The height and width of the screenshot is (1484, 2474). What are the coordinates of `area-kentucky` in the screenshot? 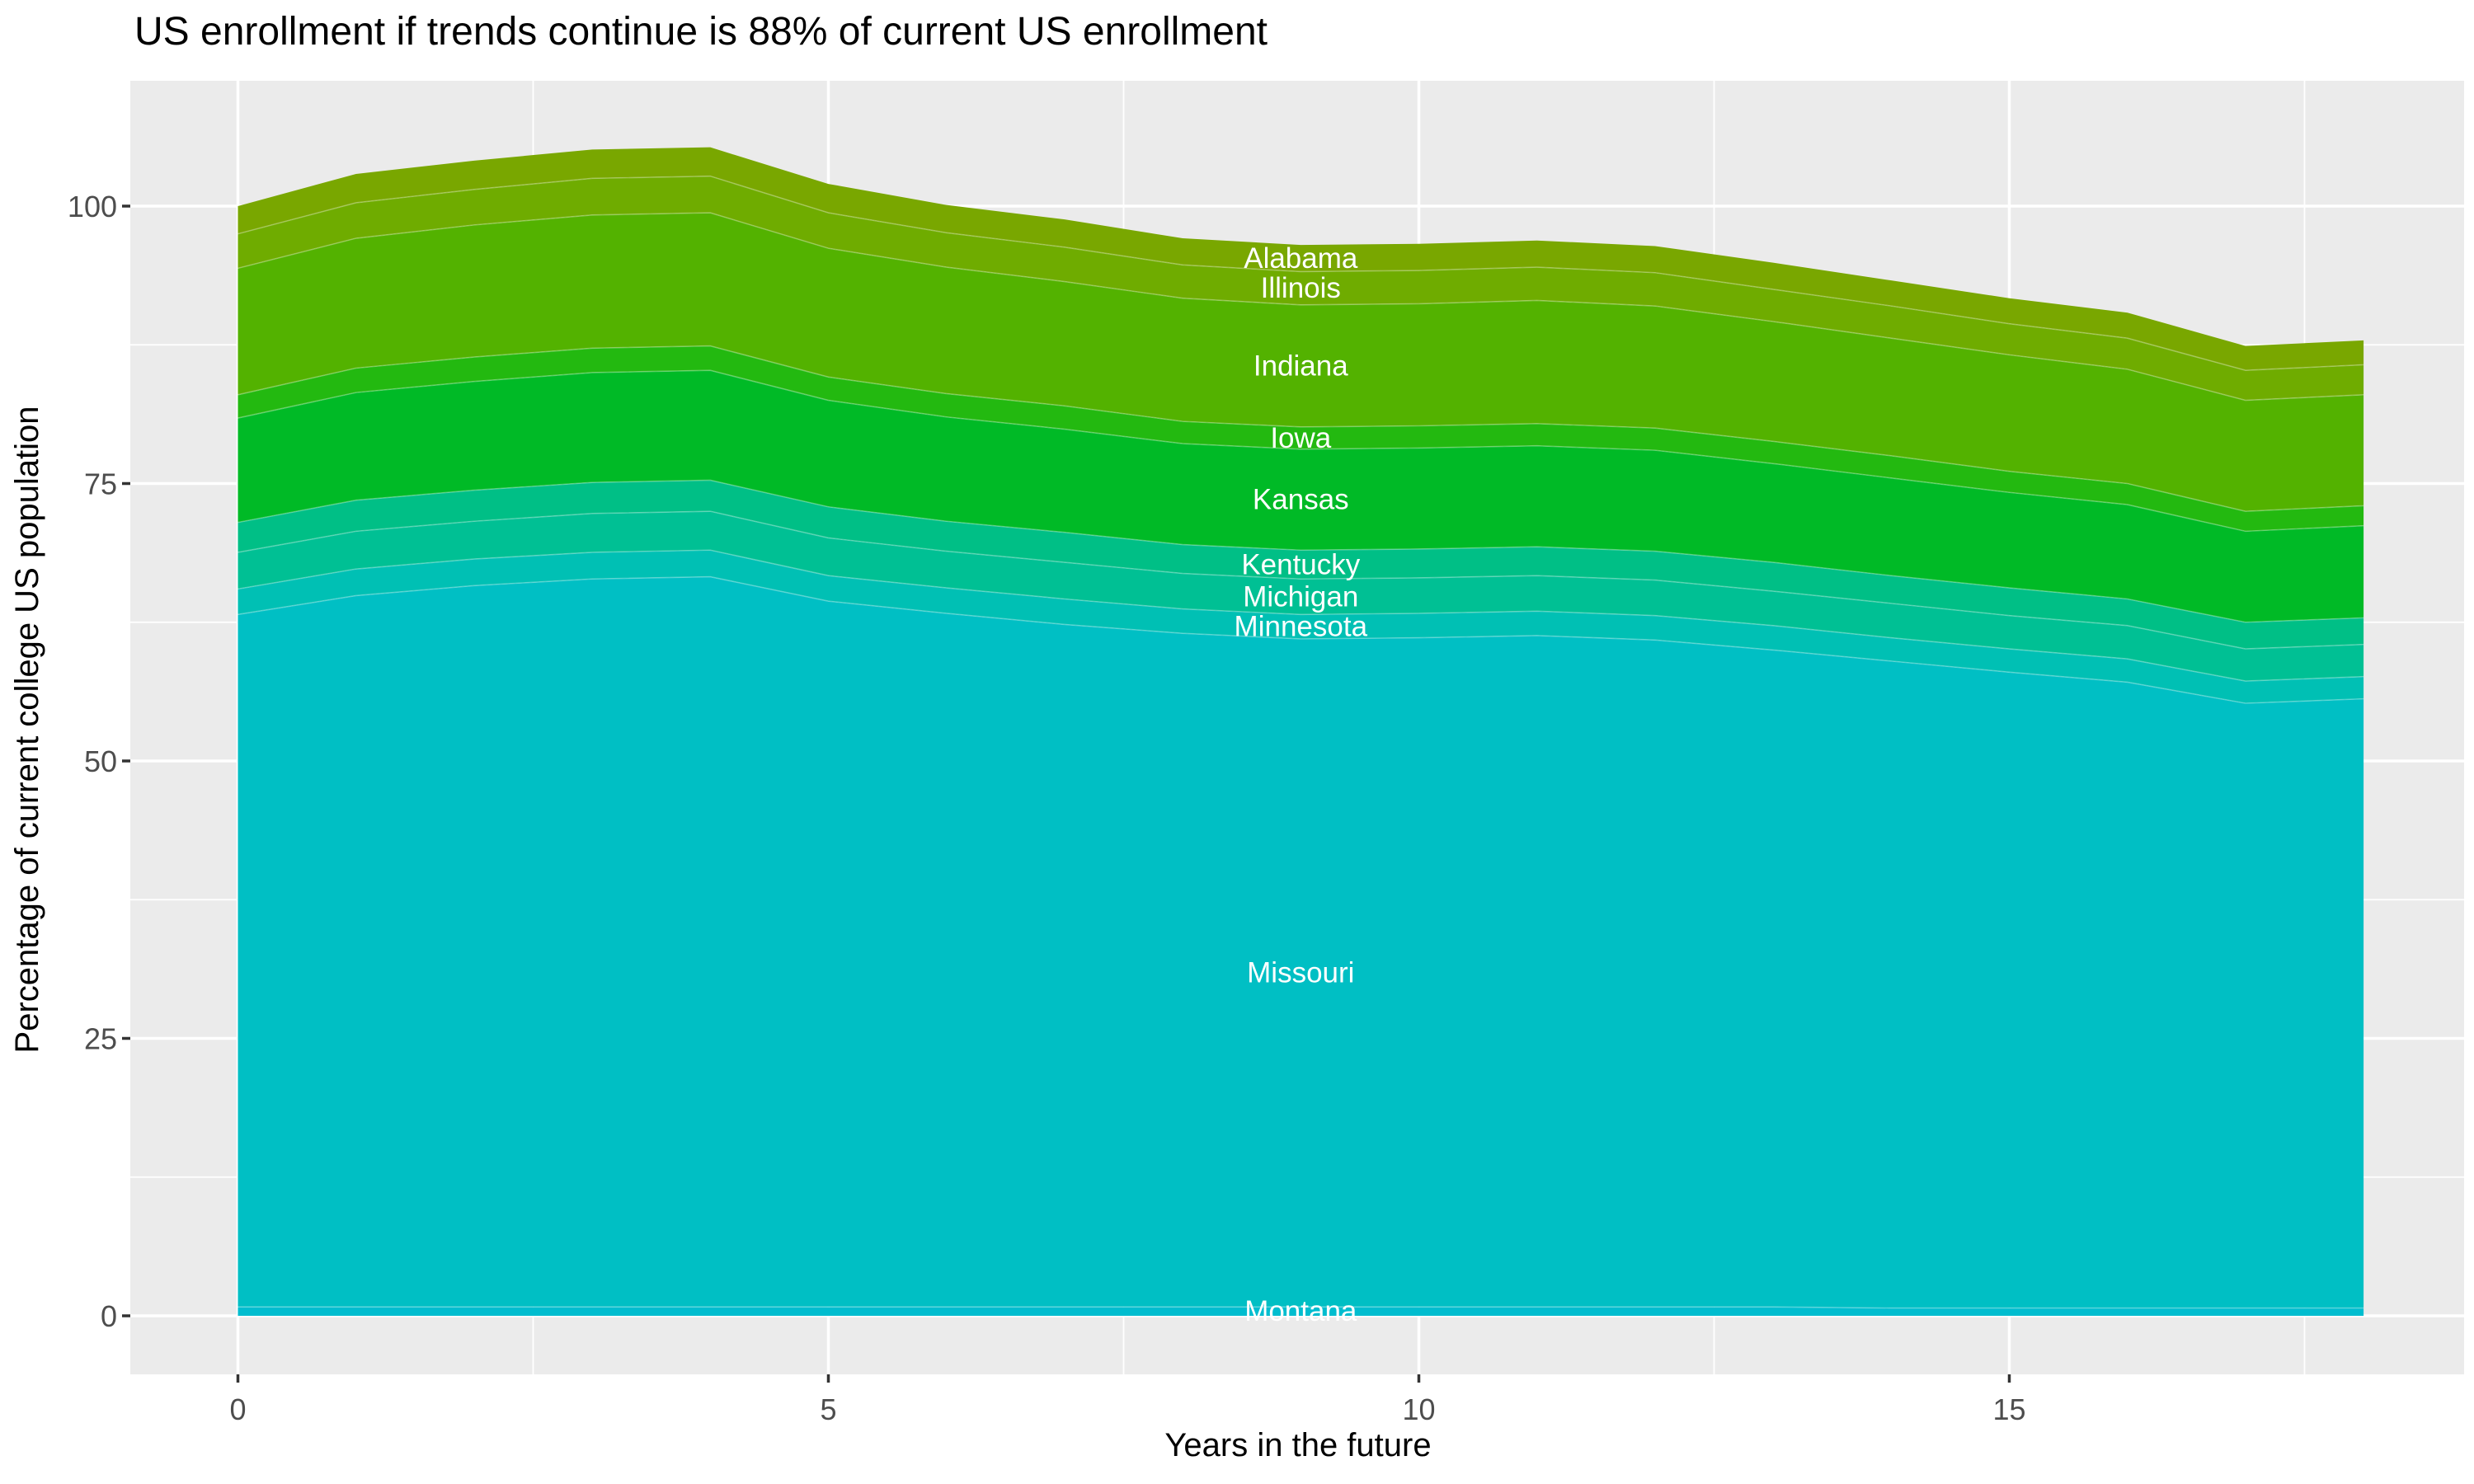 It's located at (1301, 565).